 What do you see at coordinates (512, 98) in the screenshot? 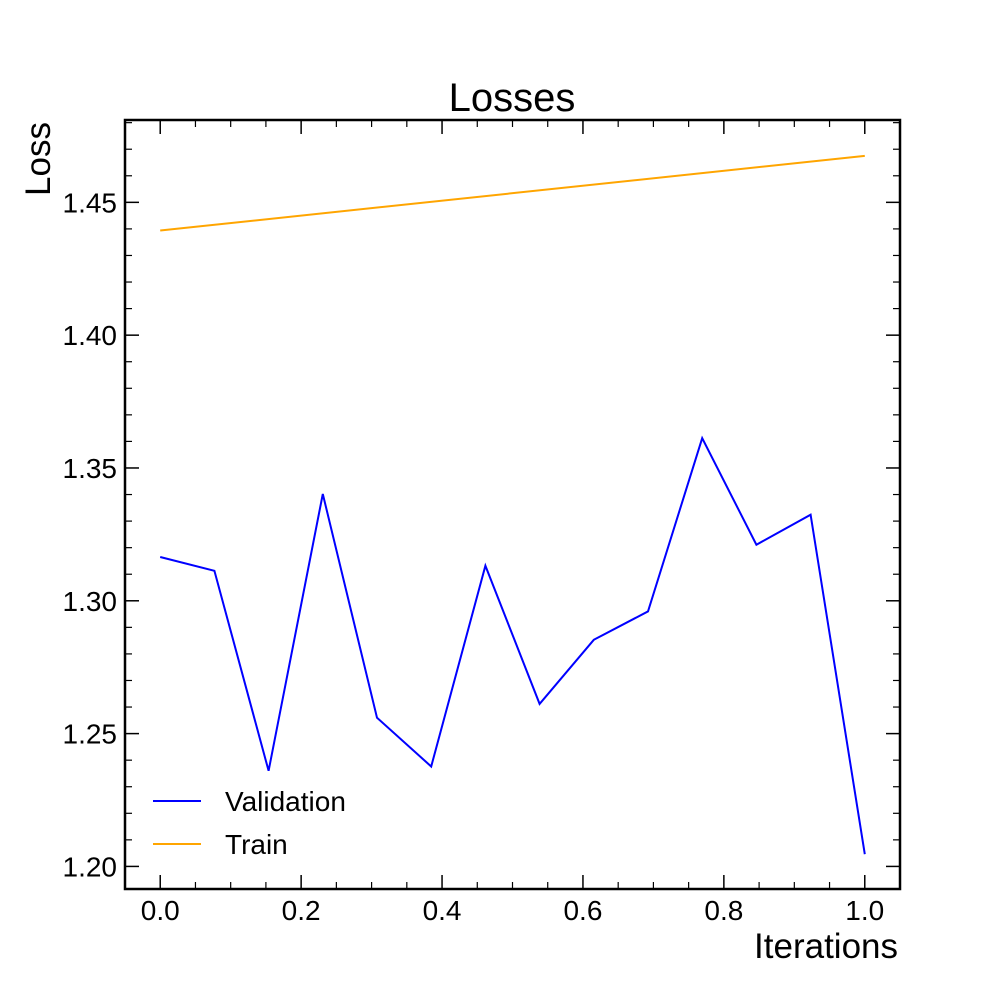
I see `chart-title: Losses` at bounding box center [512, 98].